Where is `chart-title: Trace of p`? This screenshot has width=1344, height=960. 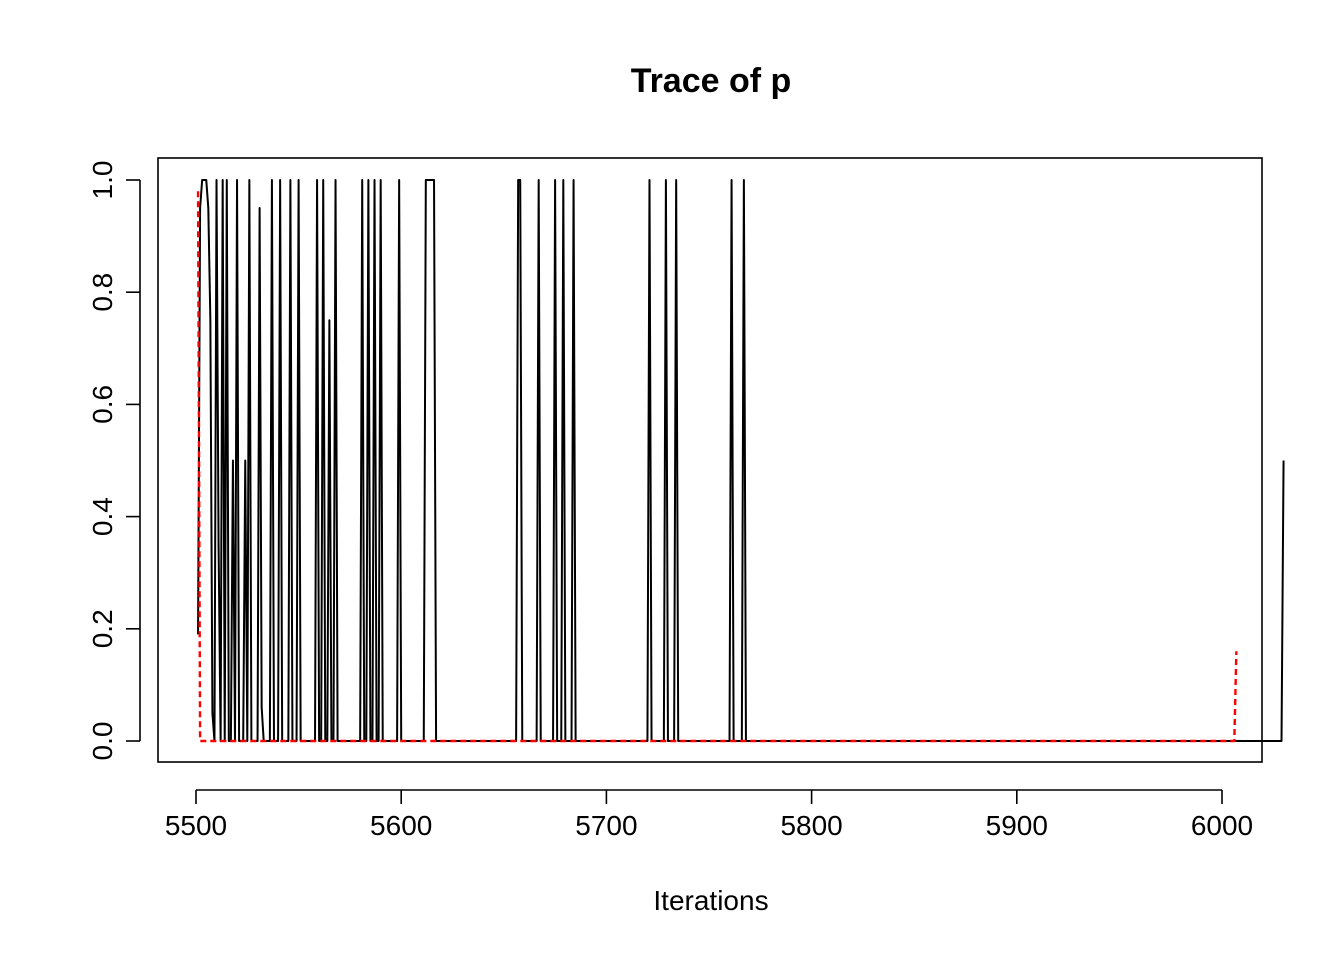 chart-title: Trace of p is located at coordinates (711, 81).